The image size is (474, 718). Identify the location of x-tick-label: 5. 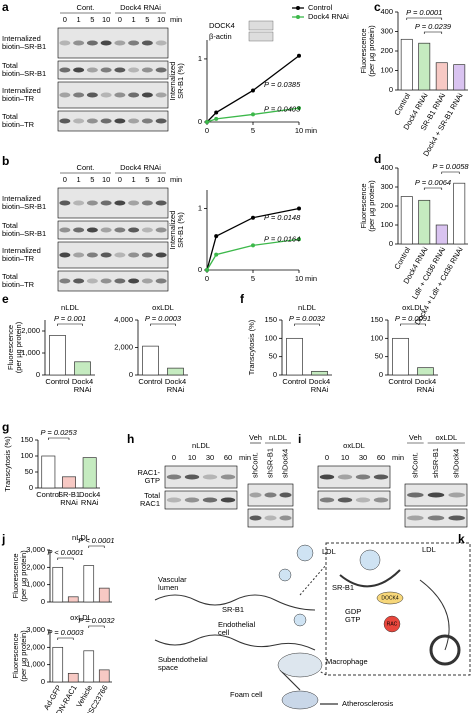
(253, 278).